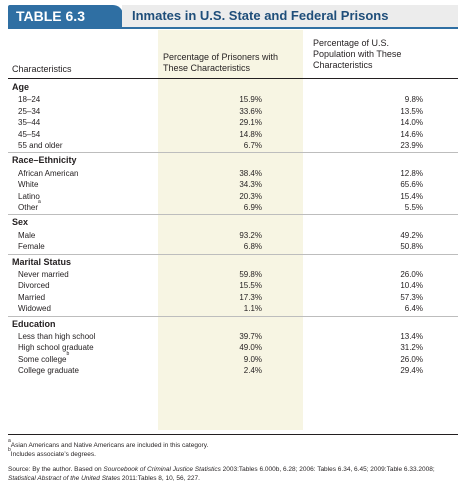 The width and height of the screenshot is (470, 501). What do you see at coordinates (29, 206) in the screenshot?
I see `row-label: Othera` at bounding box center [29, 206].